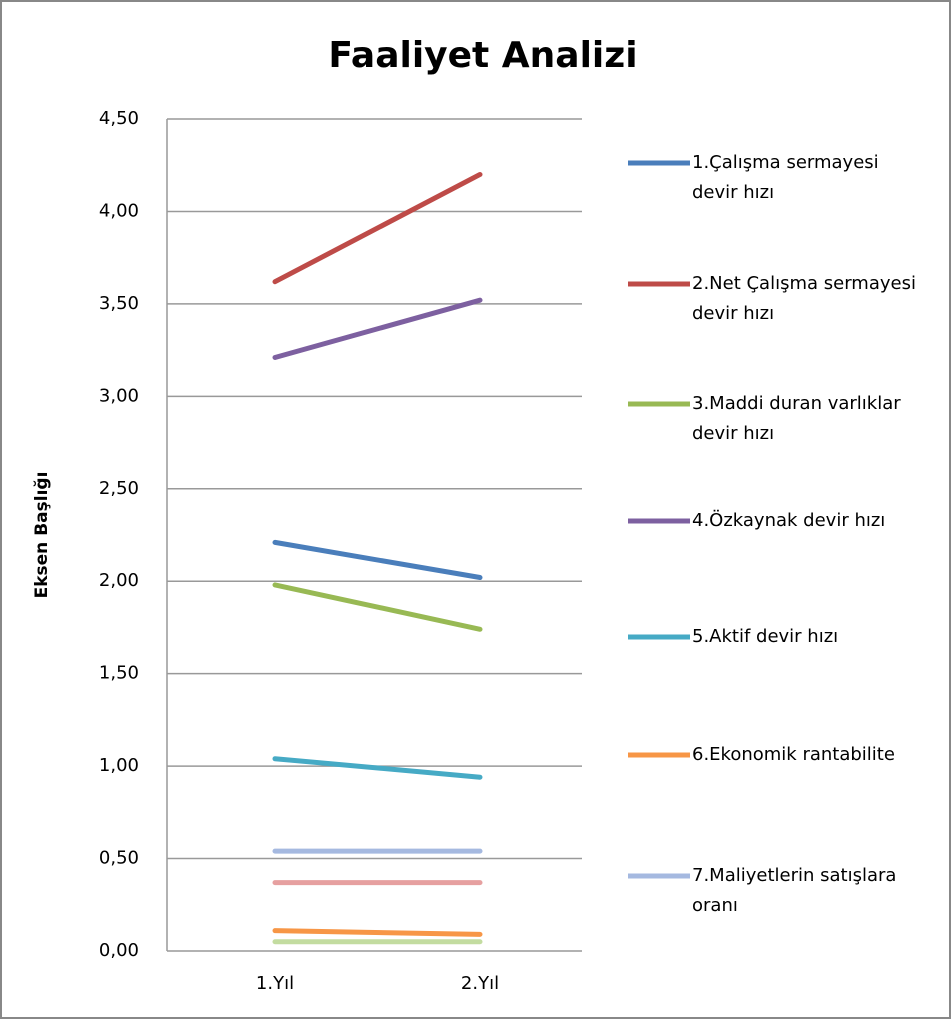 Image resolution: width=951 pixels, height=1019 pixels. I want to click on x-tick-label: 2.Yıl, so click(480, 983).